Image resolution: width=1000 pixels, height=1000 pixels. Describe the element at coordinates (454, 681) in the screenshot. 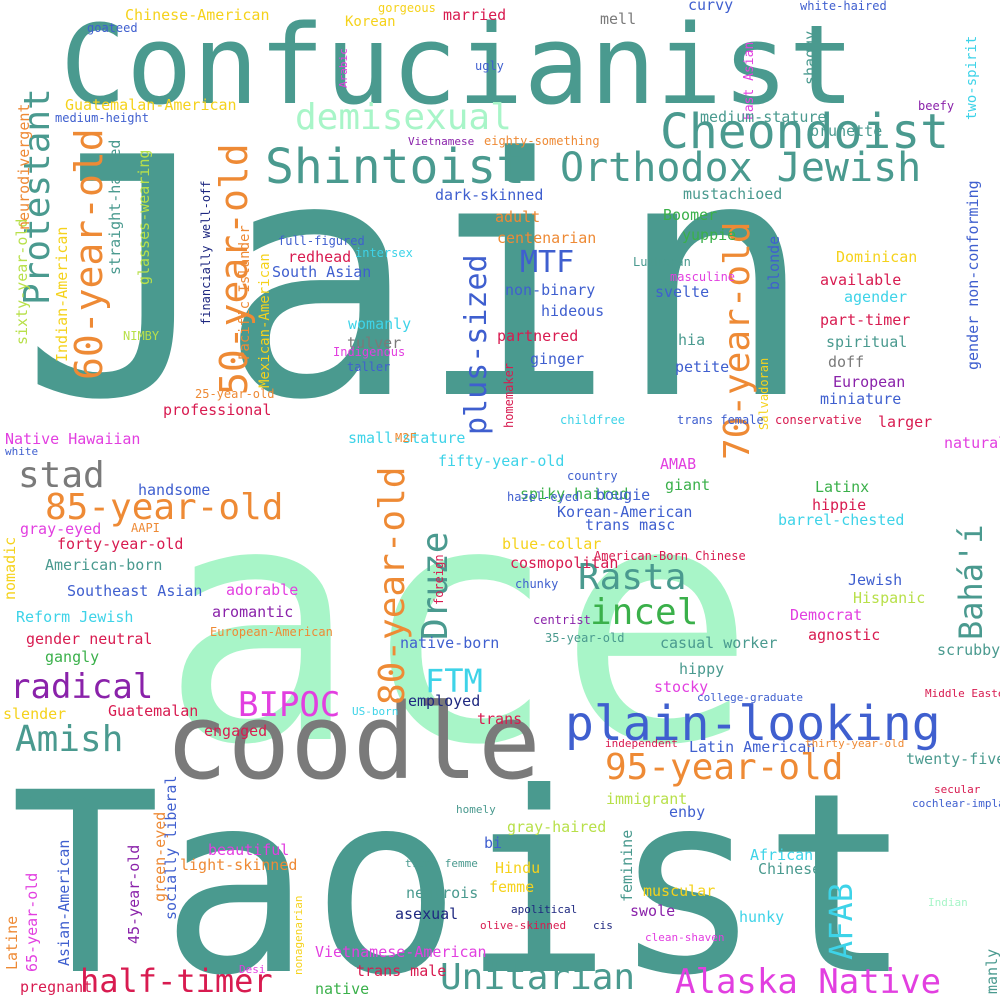

I see `cloud-word: FTM` at that location.